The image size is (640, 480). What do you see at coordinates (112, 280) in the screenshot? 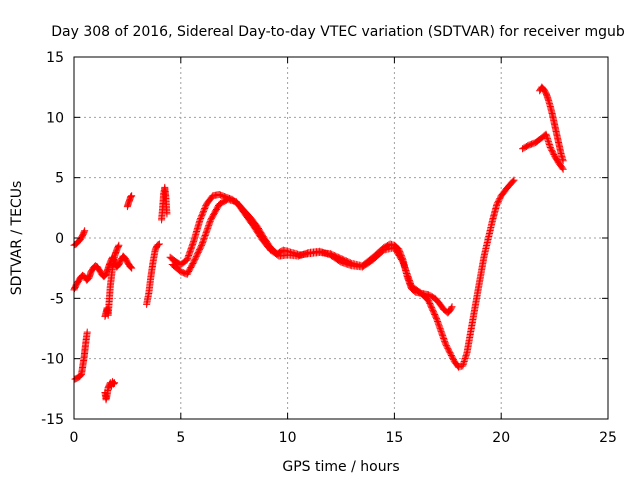
I see `segment-dip-rise` at bounding box center [112, 280].